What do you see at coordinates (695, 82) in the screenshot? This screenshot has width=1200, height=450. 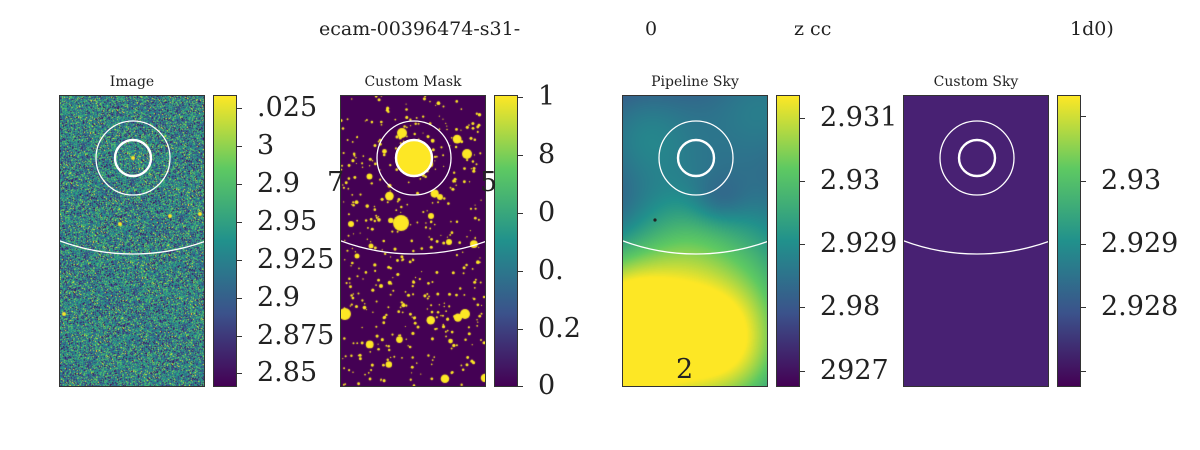 I see `panel-title-pipeline-sky: Pipeline Sky` at bounding box center [695, 82].